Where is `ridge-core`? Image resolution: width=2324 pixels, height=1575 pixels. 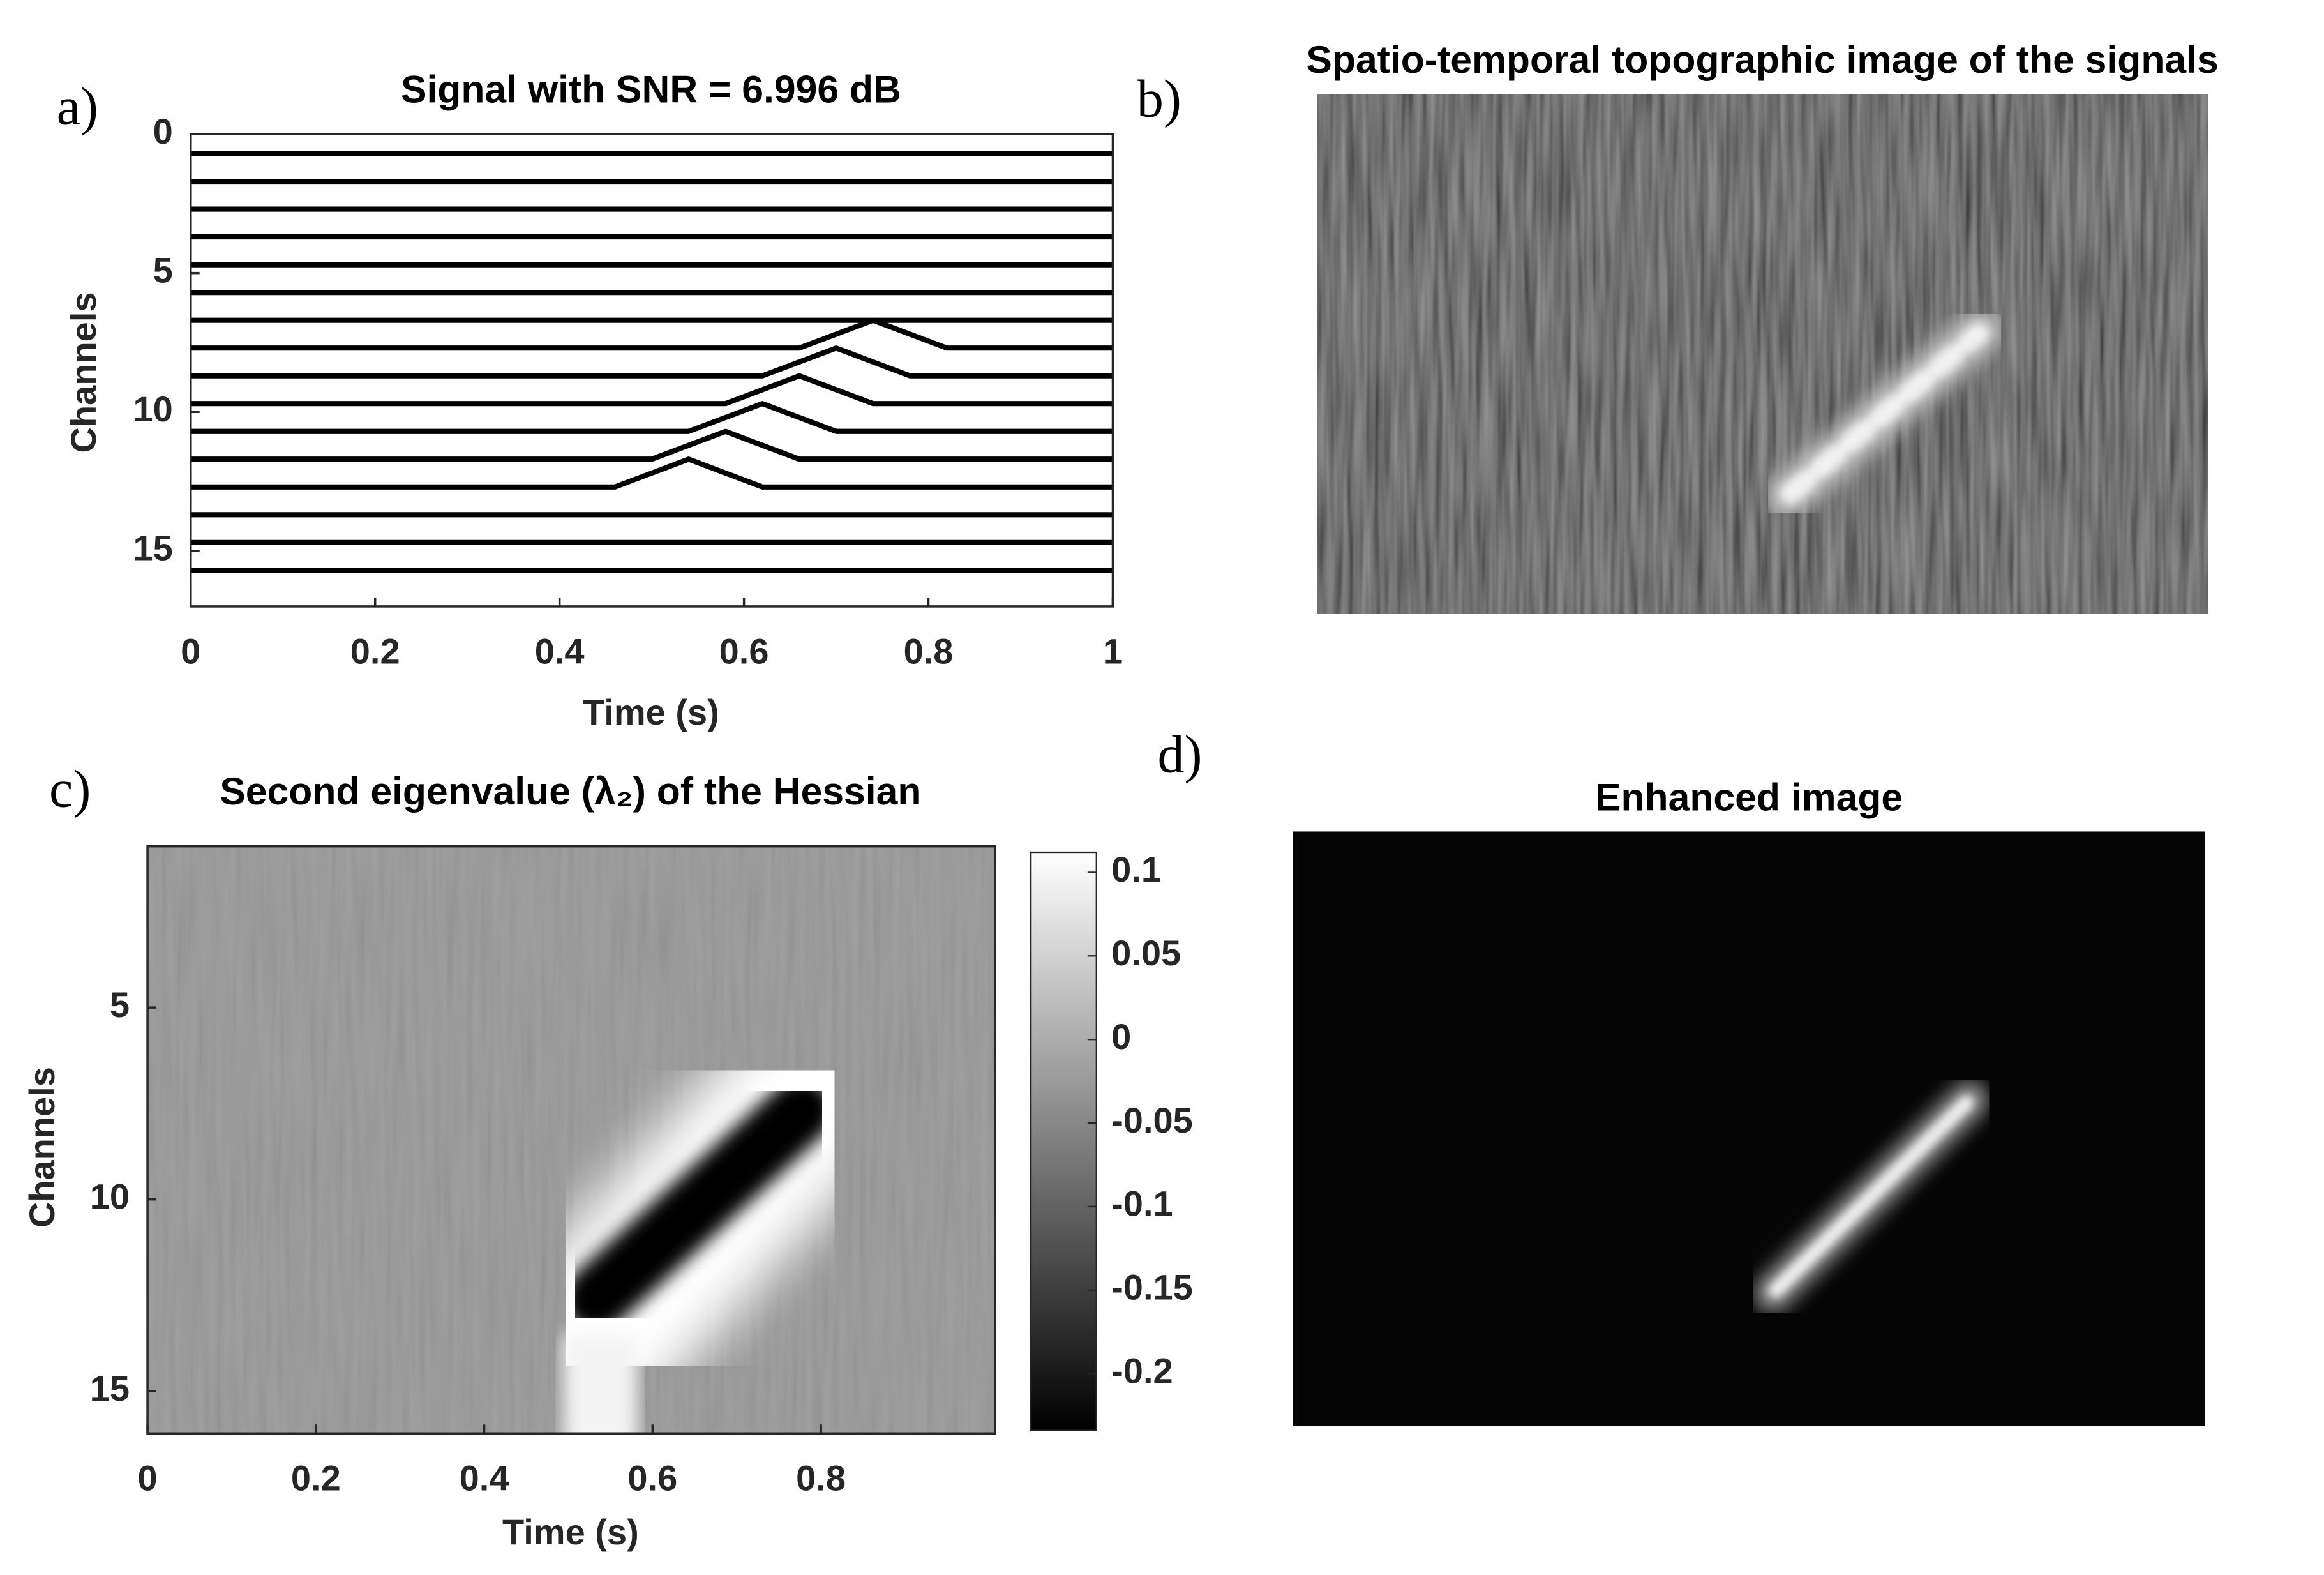
ridge-core is located at coordinates (699, 1205).